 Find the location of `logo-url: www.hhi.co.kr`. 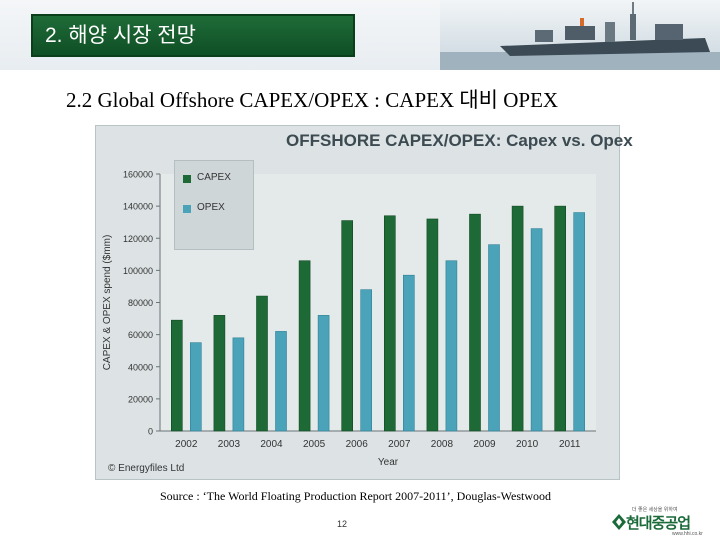

logo-url: www.hhi.co.kr is located at coordinates (687, 534).